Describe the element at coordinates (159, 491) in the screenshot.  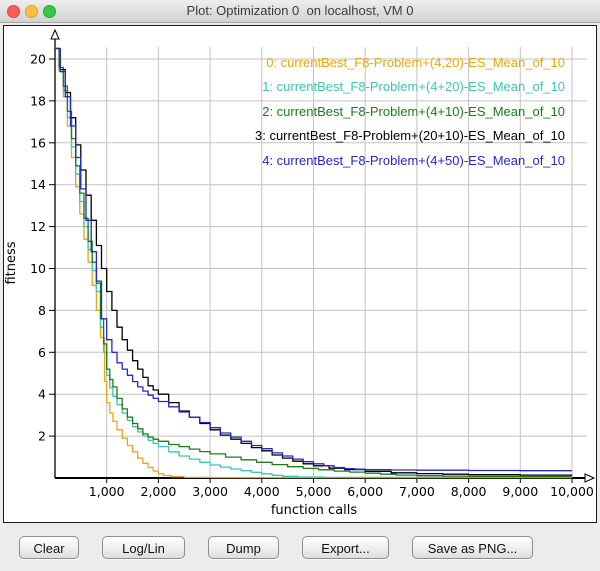
I see `x-tick-label: 2,000` at that location.